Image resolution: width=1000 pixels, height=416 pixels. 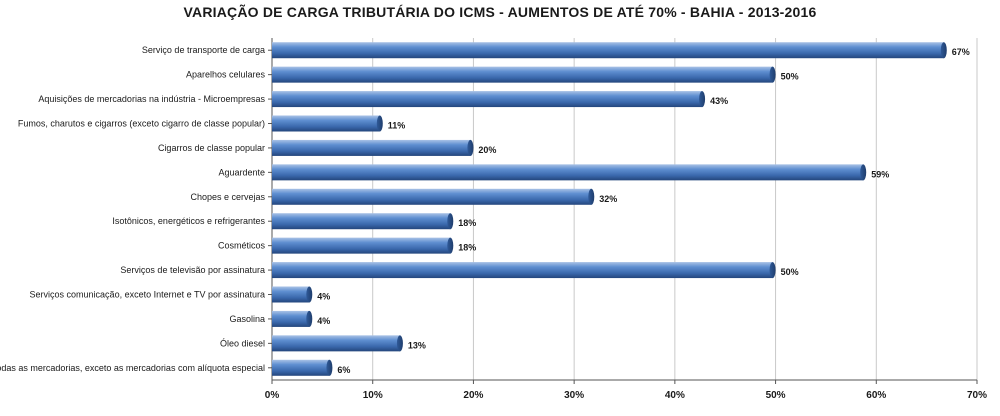 What do you see at coordinates (487, 150) in the screenshot?
I see `data-label: 20%` at bounding box center [487, 150].